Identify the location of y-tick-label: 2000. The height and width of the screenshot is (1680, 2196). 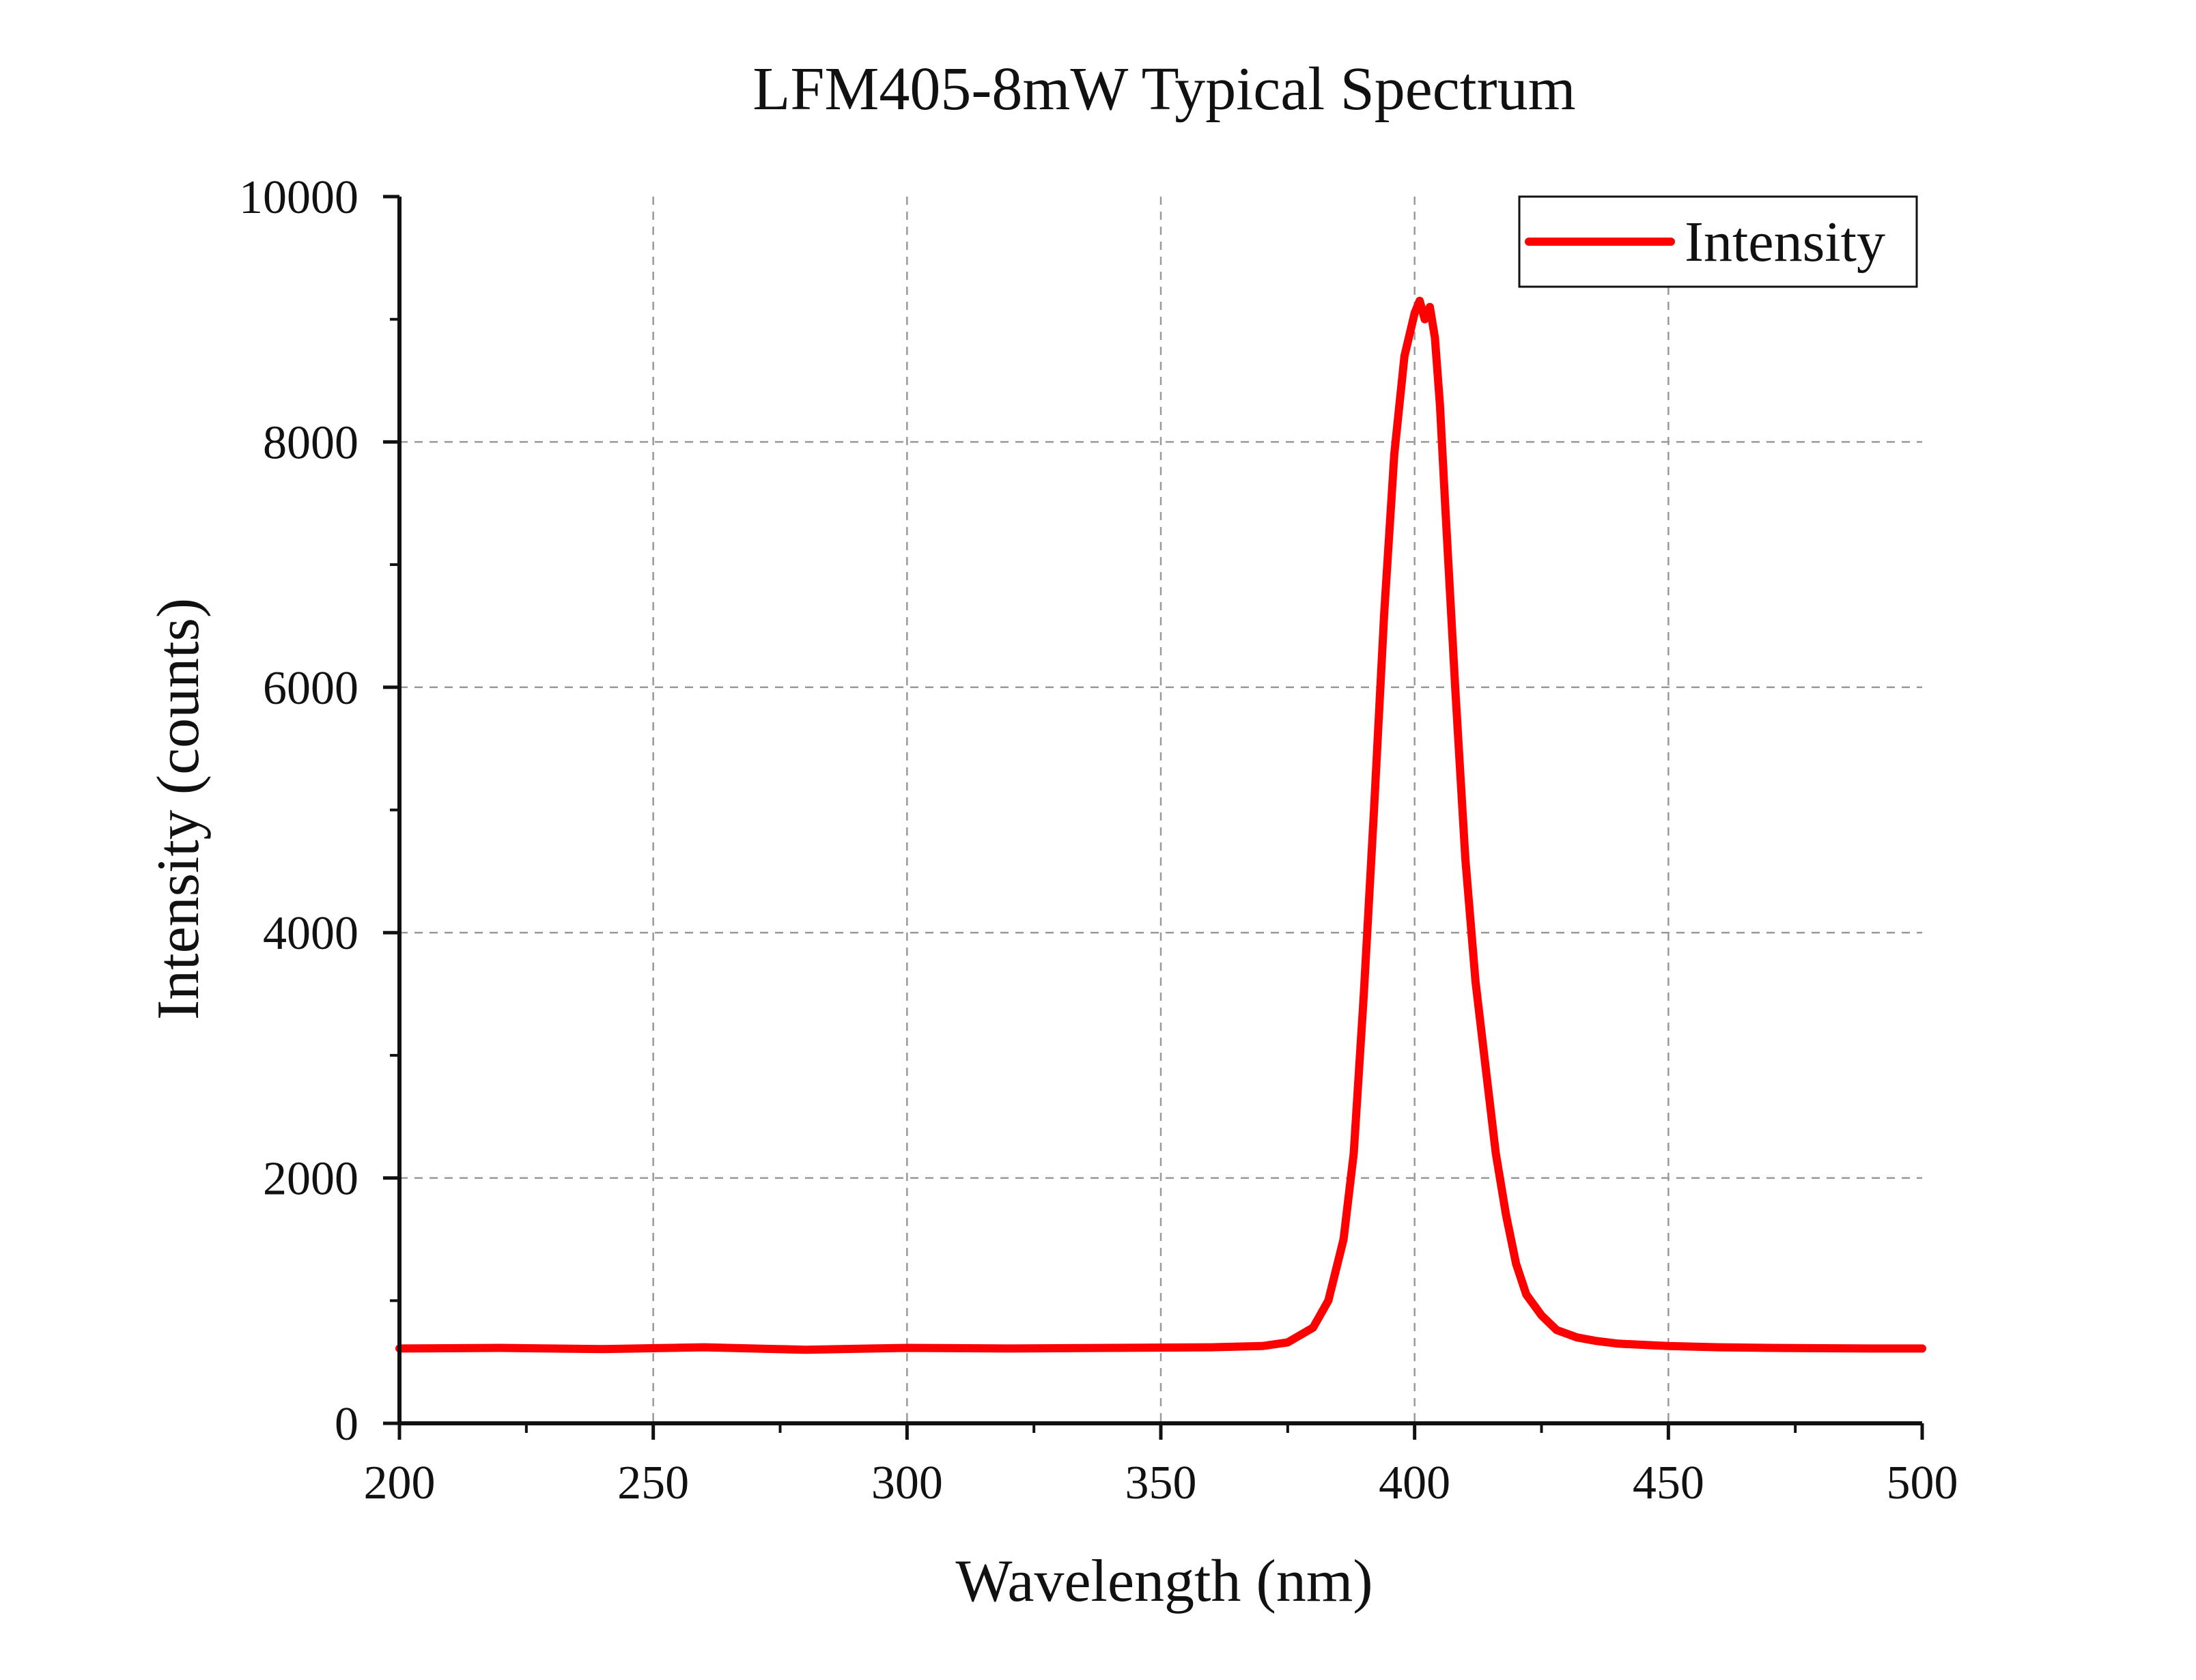
(310, 1179).